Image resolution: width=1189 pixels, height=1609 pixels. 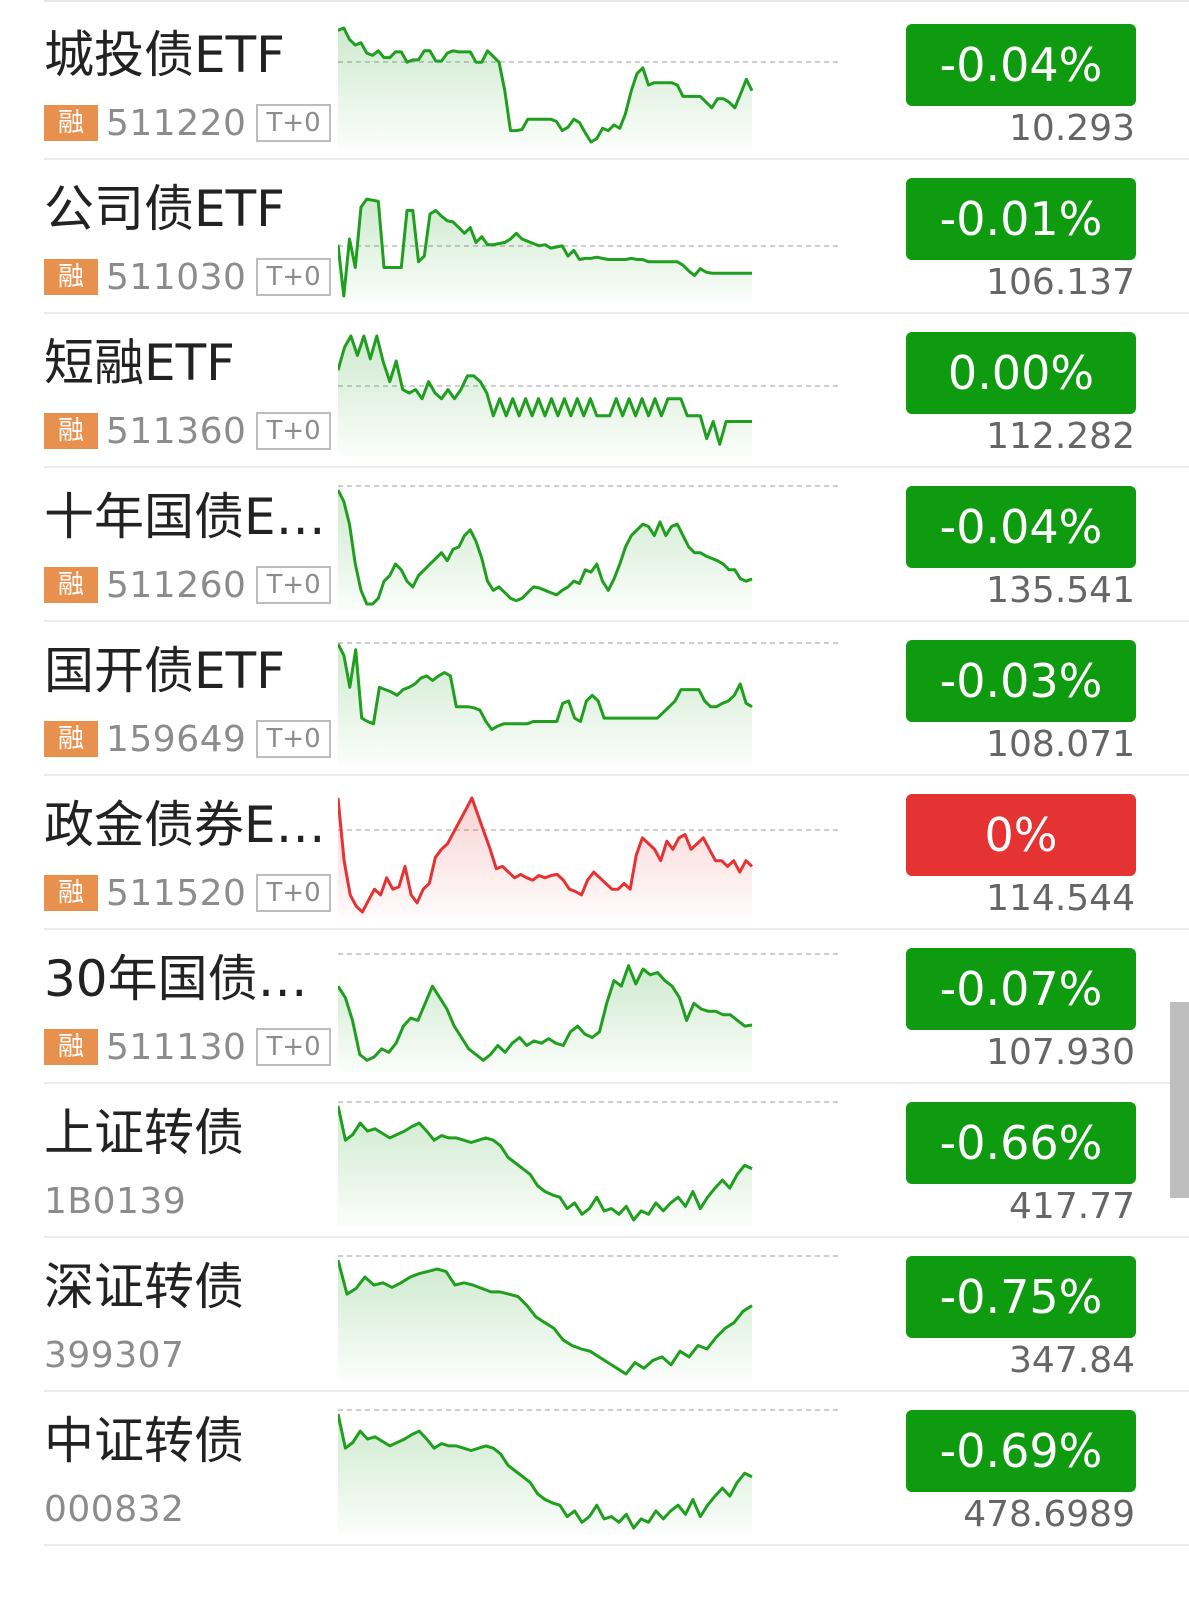 I want to click on fund-row: 国开债ETF 融 159649 T+0 -0.03% 108.071, so click(x=594, y=697).